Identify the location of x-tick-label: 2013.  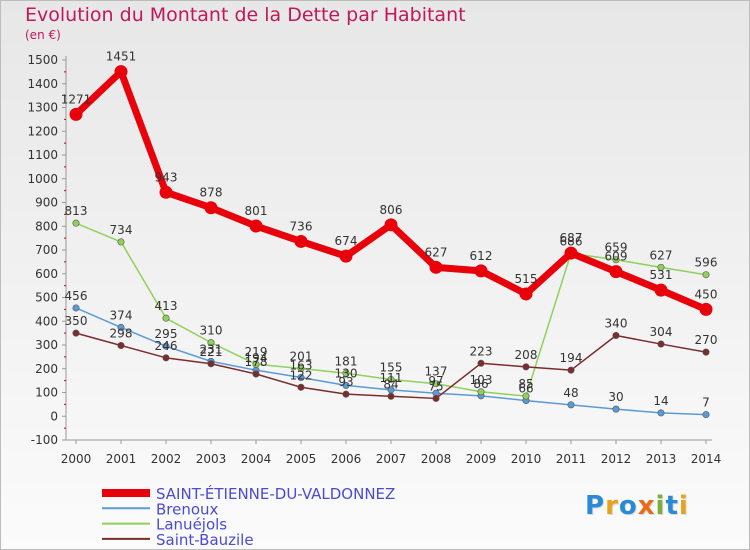
(661, 459).